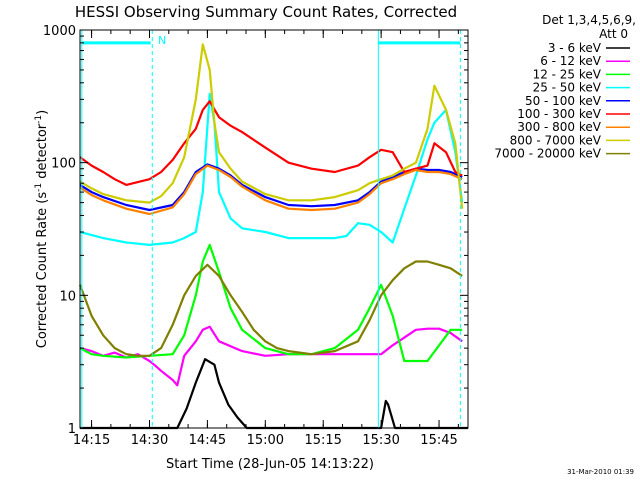 The height and width of the screenshot is (480, 640). I want to click on y-axis-label: Corrected Count Rate (s-1 detector-1), so click(42, 229).